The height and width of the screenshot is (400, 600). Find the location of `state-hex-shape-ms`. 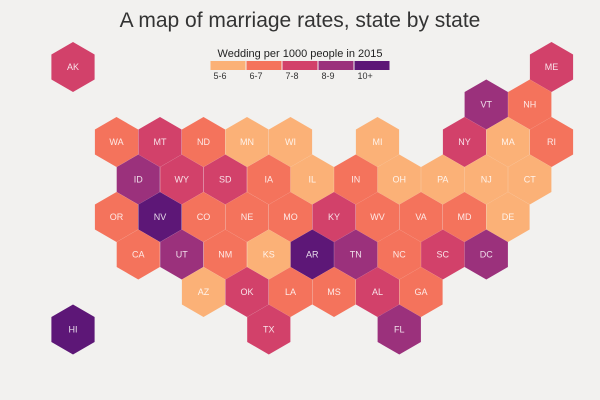

state-hex-shape-ms is located at coordinates (334, 292).